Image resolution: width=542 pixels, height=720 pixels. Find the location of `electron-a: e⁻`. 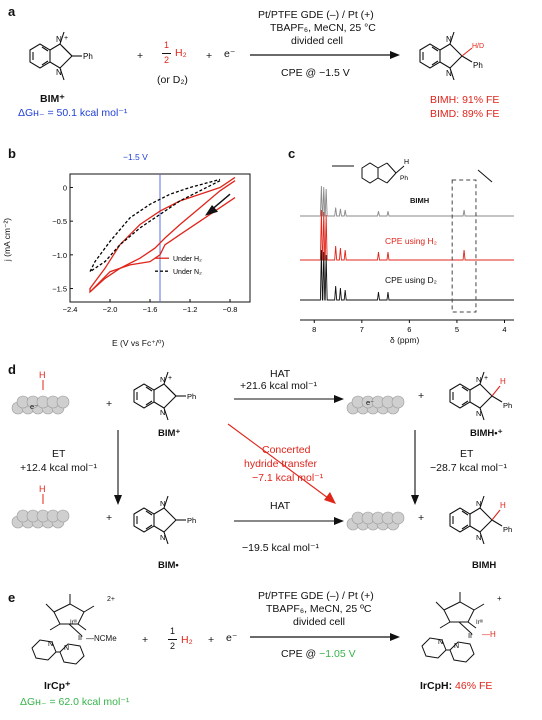

electron-a: e⁻ is located at coordinates (230, 54).